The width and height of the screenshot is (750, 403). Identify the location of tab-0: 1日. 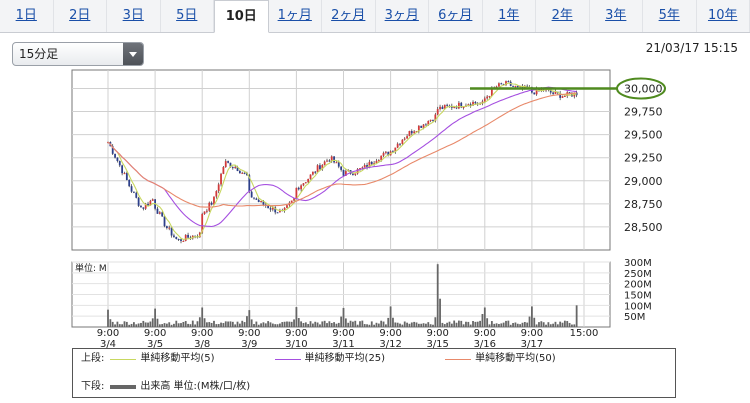
(27, 16).